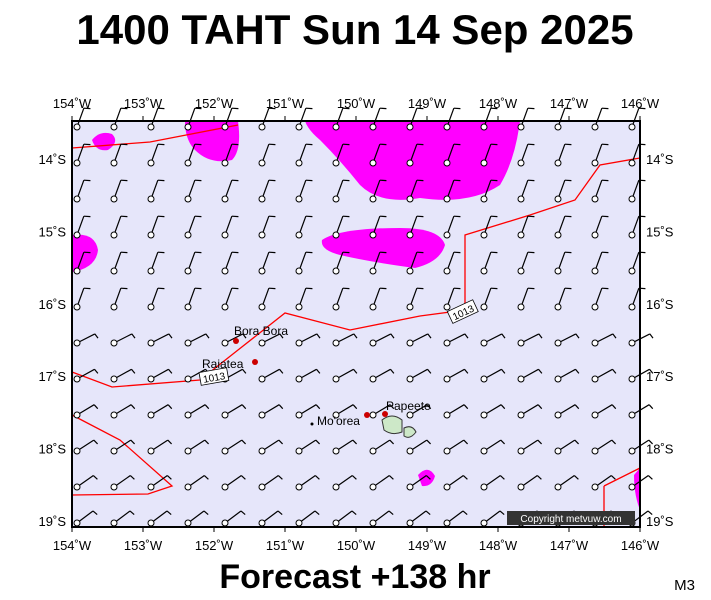 The width and height of the screenshot is (711, 600). I want to click on lat-label: 17˚S, so click(53, 376).